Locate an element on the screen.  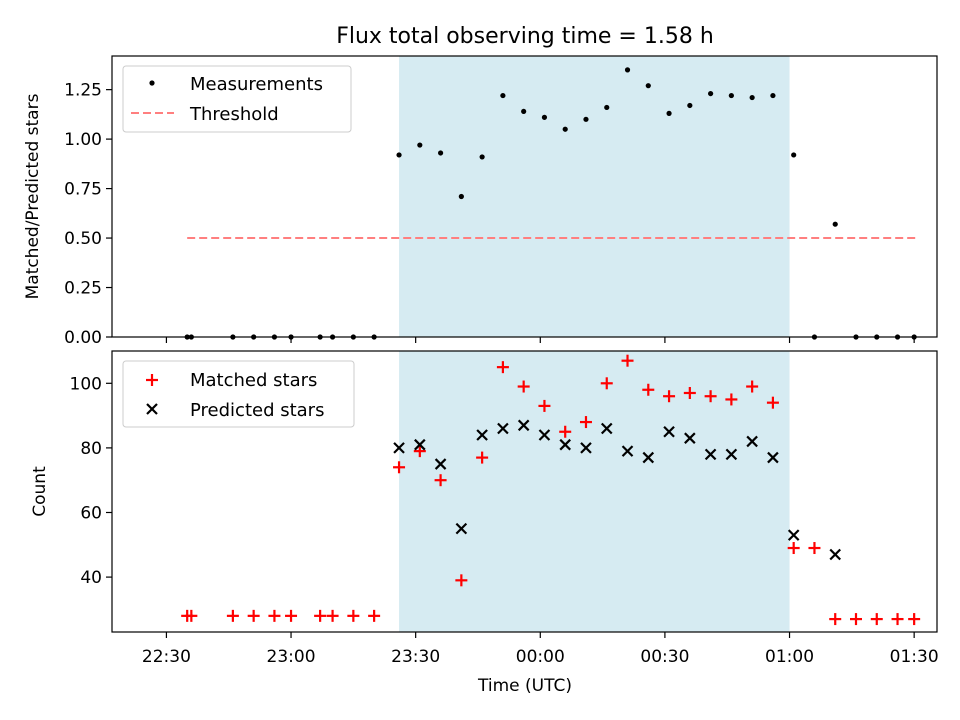
top-y-tick-label: 1.25 is located at coordinates (83, 91).